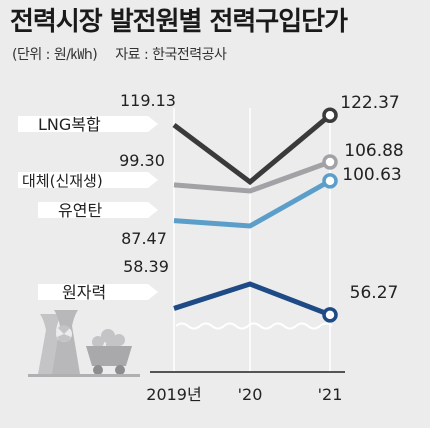 Image resolution: width=430 pixels, height=428 pixels. Describe the element at coordinates (369, 103) in the screenshot. I see `data-label-lng-2021: 122.37` at that location.